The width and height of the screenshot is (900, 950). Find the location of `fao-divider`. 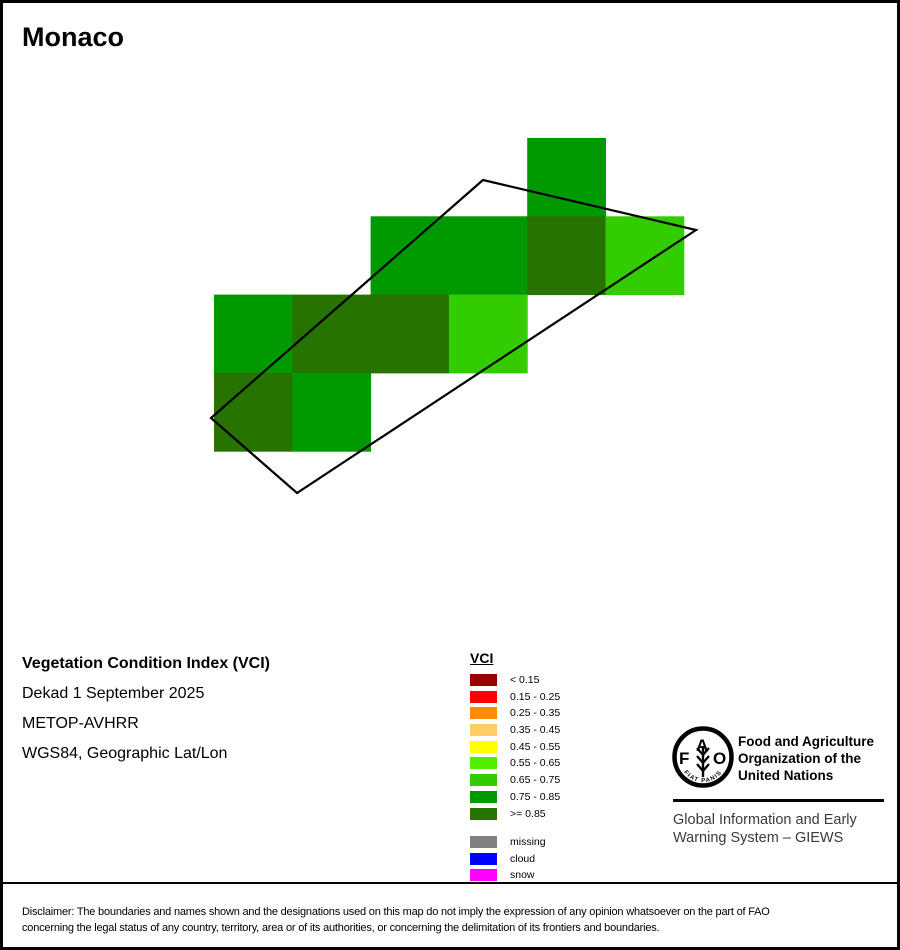

fao-divider is located at coordinates (778, 800).